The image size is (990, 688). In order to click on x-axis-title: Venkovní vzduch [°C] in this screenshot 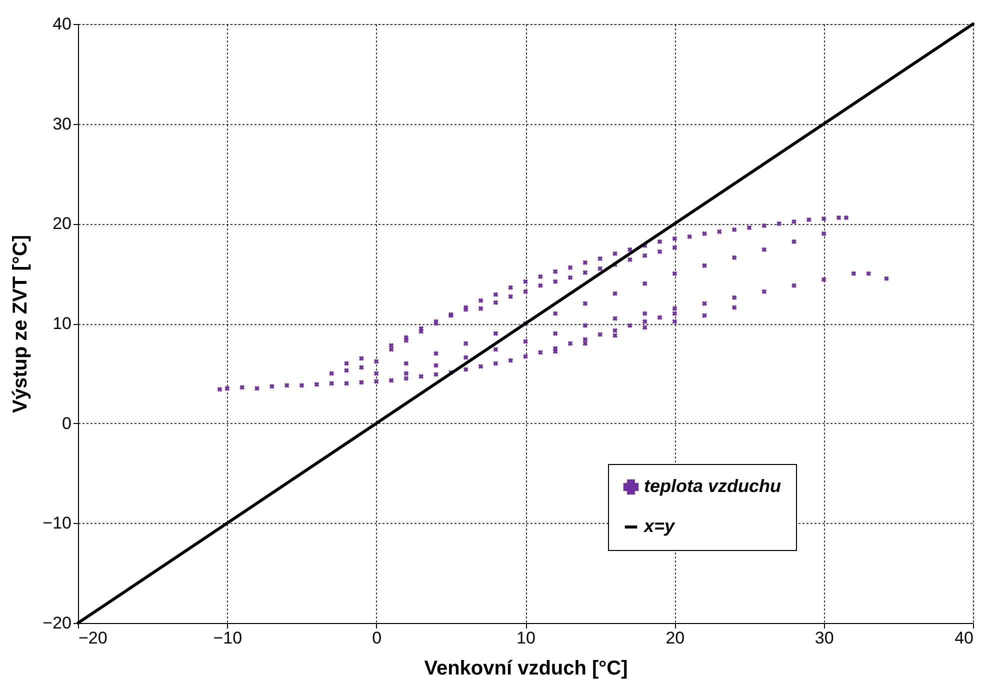, I will do `click(526, 669)`.